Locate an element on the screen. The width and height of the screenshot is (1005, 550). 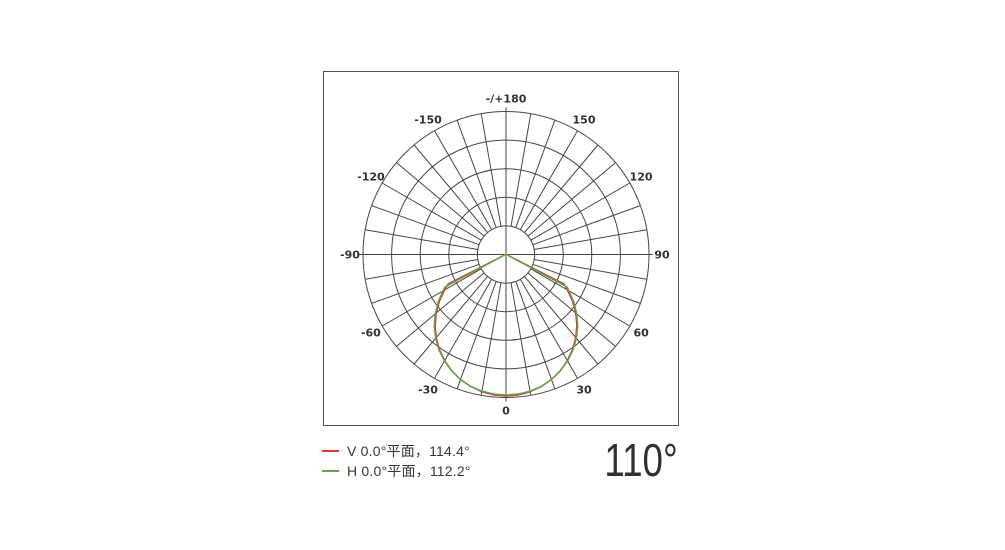
angle-label: 120 is located at coordinates (641, 177).